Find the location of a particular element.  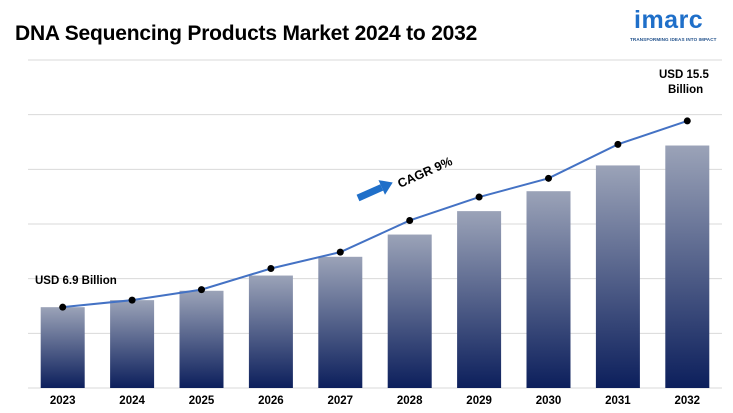

trend-point-2028 is located at coordinates (410, 220).